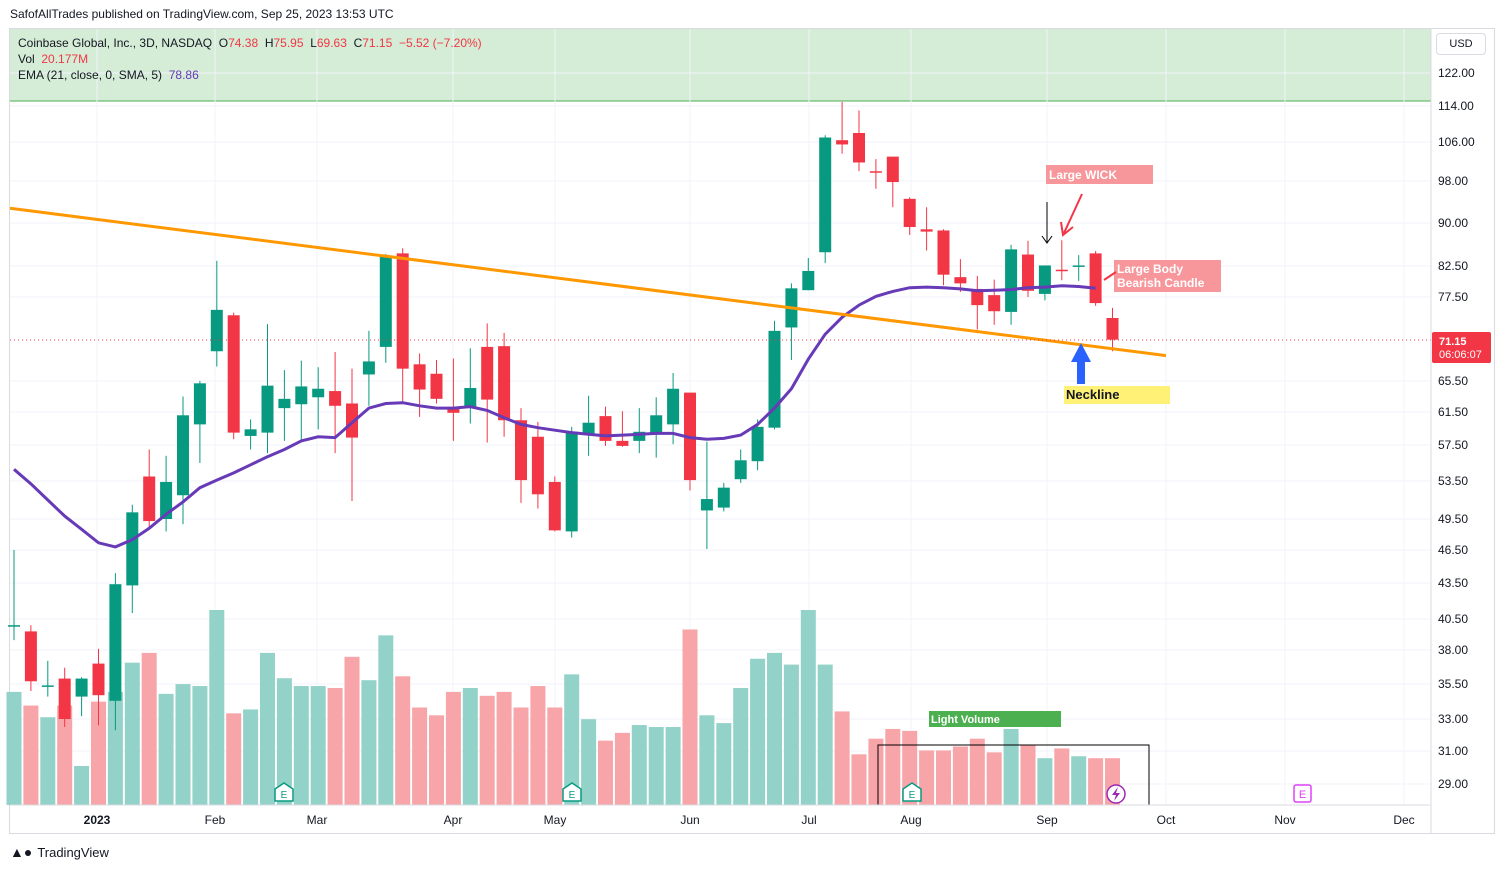  I want to click on time-tick-label: Dec, so click(1403, 820).